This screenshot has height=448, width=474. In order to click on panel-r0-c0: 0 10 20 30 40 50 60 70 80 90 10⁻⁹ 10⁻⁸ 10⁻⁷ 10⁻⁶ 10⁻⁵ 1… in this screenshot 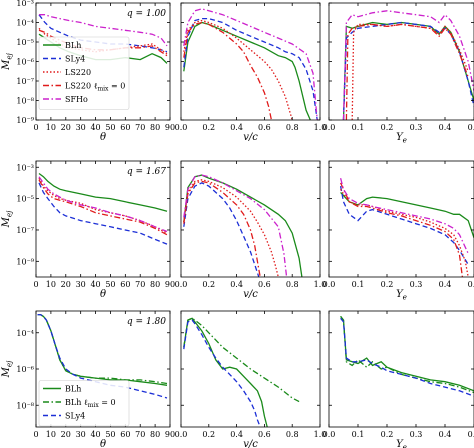, I will do `click(95, 66)`.